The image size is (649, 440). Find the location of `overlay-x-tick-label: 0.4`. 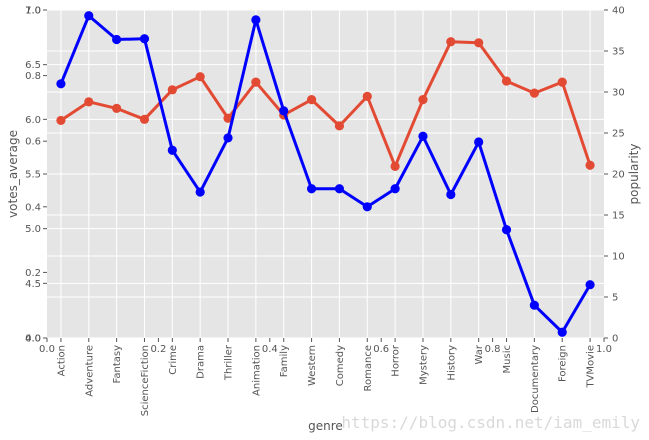

overlay-x-tick-label: 0.4 is located at coordinates (270, 349).